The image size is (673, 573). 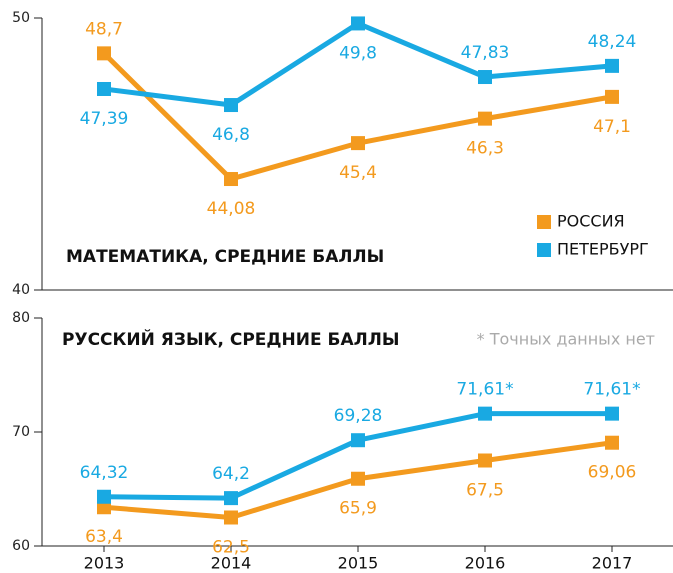 What do you see at coordinates (21, 290) in the screenshot?
I see `y-tick-label: 40` at bounding box center [21, 290].